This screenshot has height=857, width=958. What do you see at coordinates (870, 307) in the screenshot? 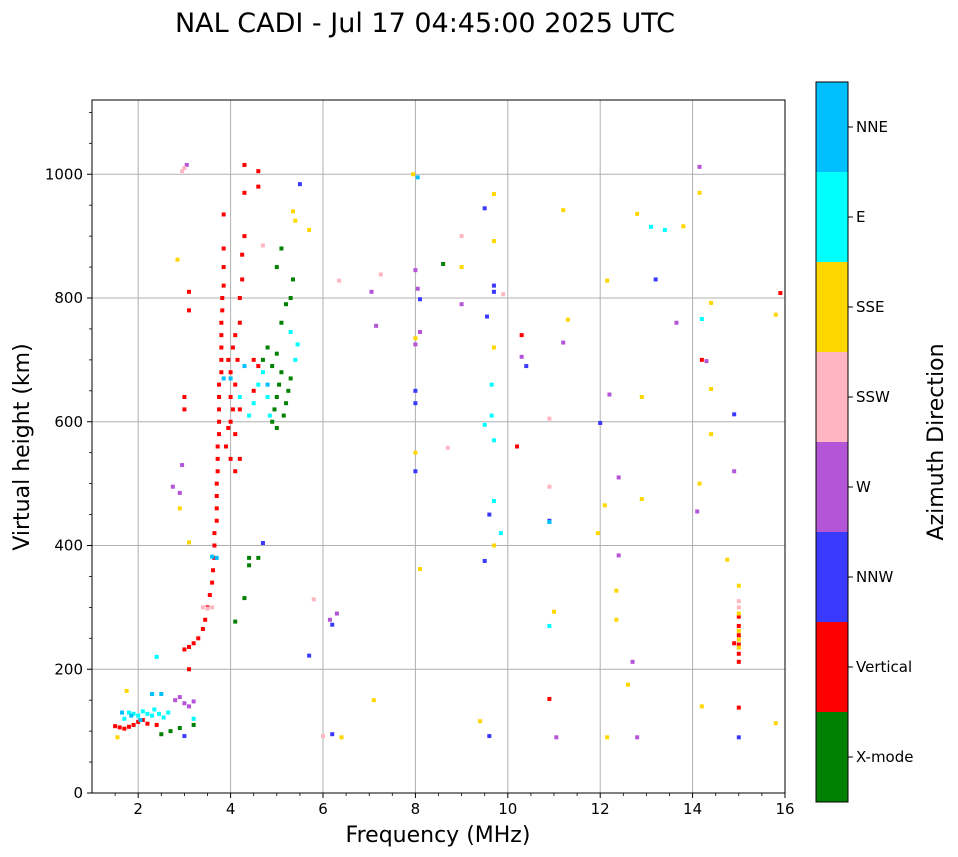
I see `colorbar-tick-label: SSE` at bounding box center [870, 307].